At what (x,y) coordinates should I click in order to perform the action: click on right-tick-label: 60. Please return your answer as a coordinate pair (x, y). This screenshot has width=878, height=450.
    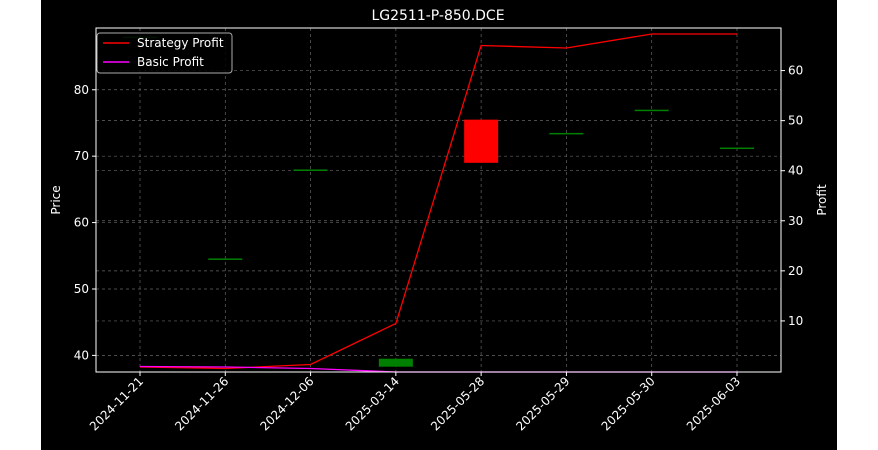
    Looking at the image, I should click on (795, 71).